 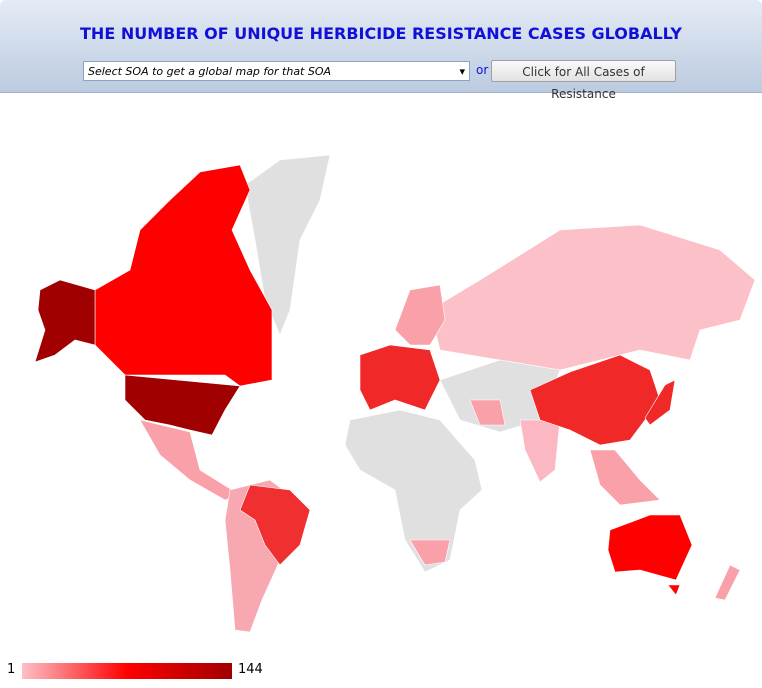 I want to click on southeast-asia, so click(x=625, y=477).